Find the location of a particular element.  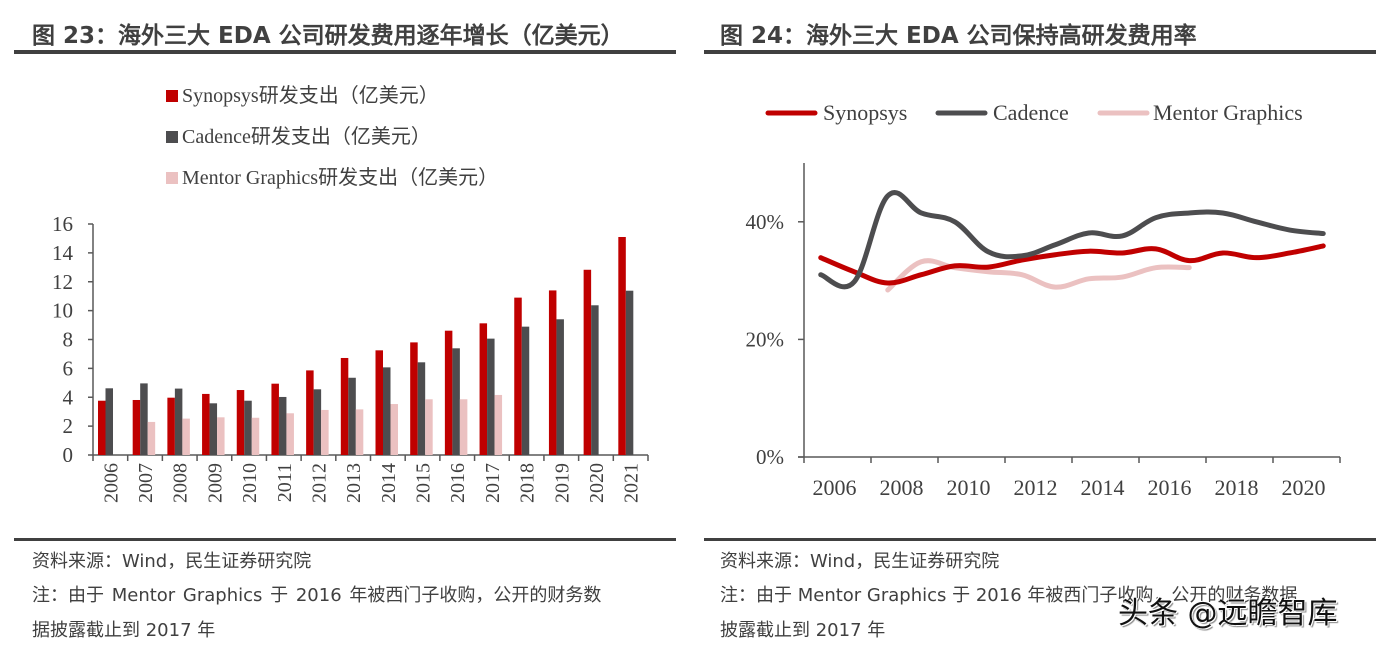

bar-mentor-2007 is located at coordinates (151, 438).